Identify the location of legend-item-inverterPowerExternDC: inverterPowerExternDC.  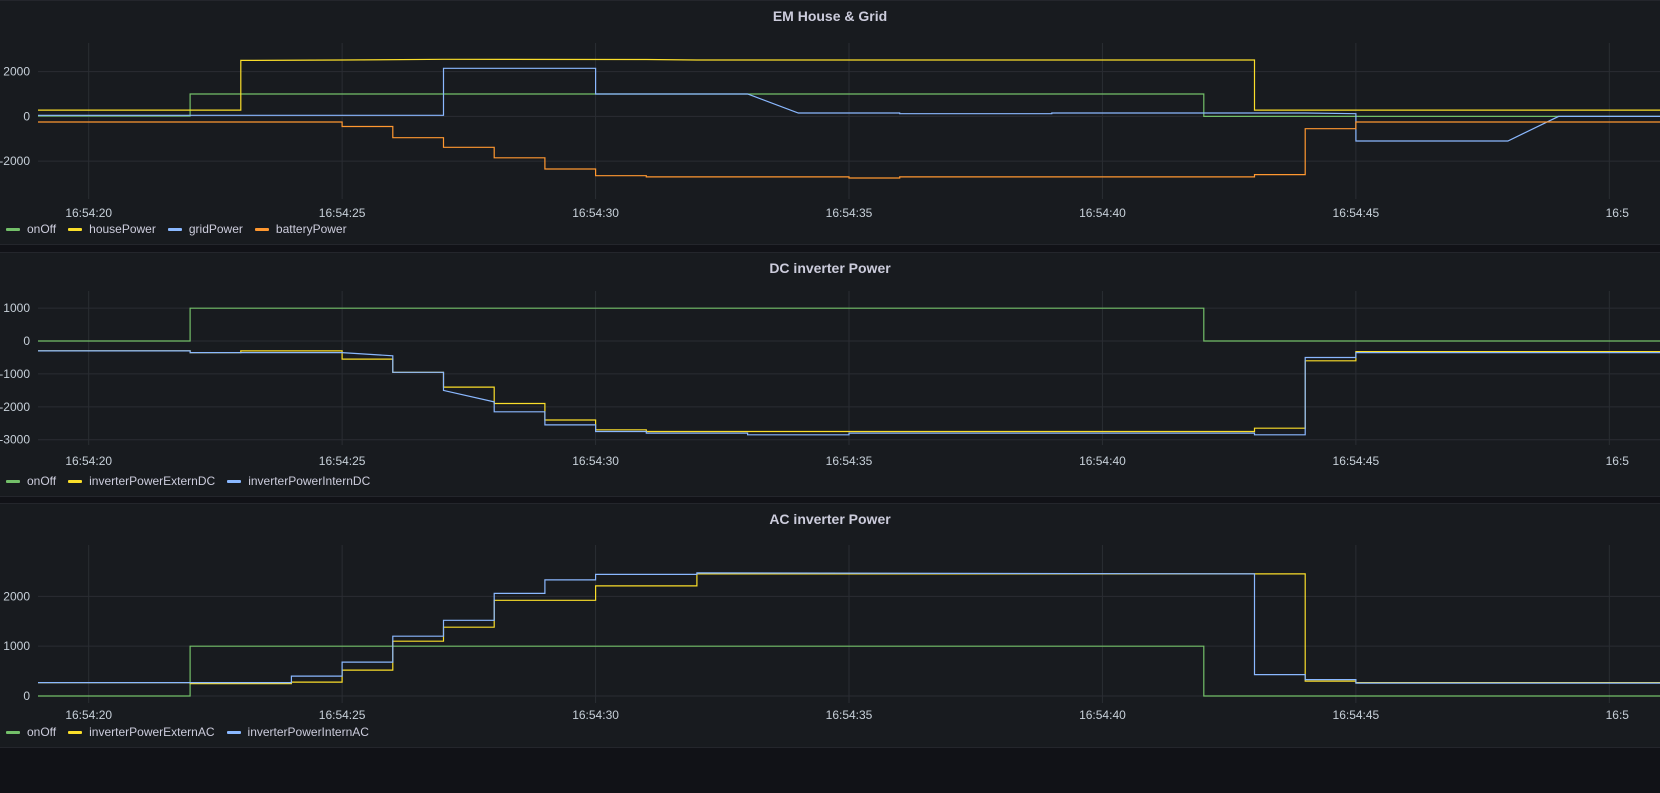
(141, 481).